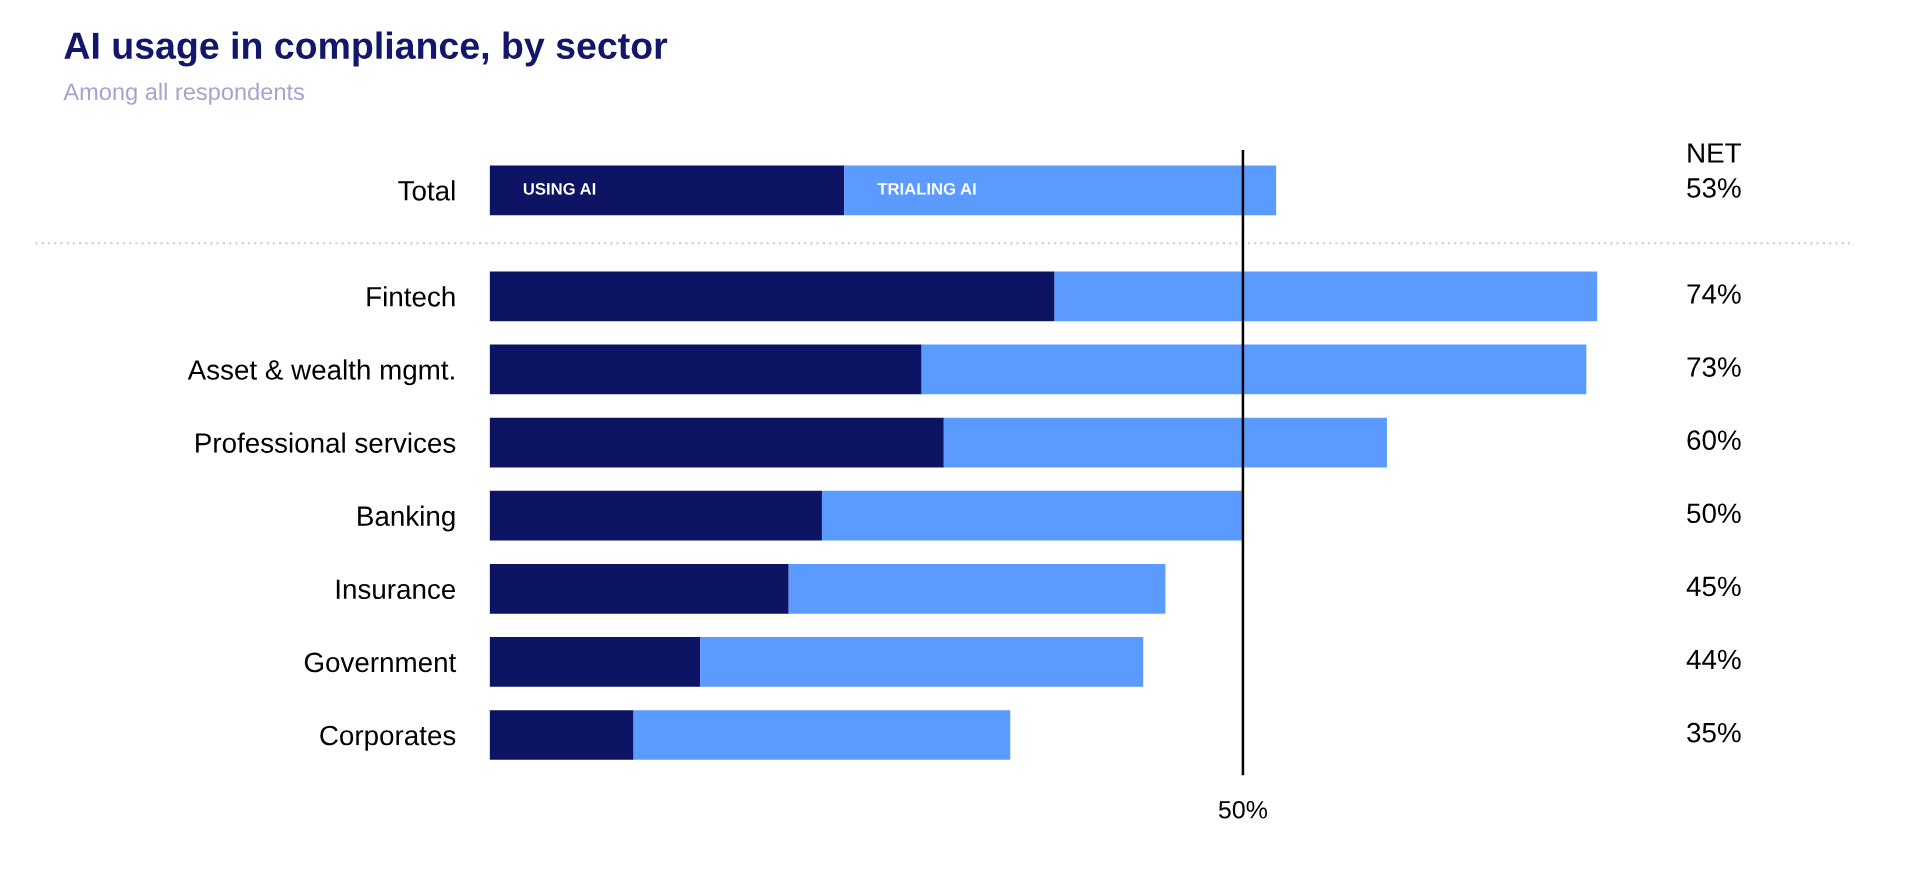 Image resolution: width=1920 pixels, height=888 pixels. Describe the element at coordinates (926, 188) in the screenshot. I see `series-label: TRIALING AI` at that location.